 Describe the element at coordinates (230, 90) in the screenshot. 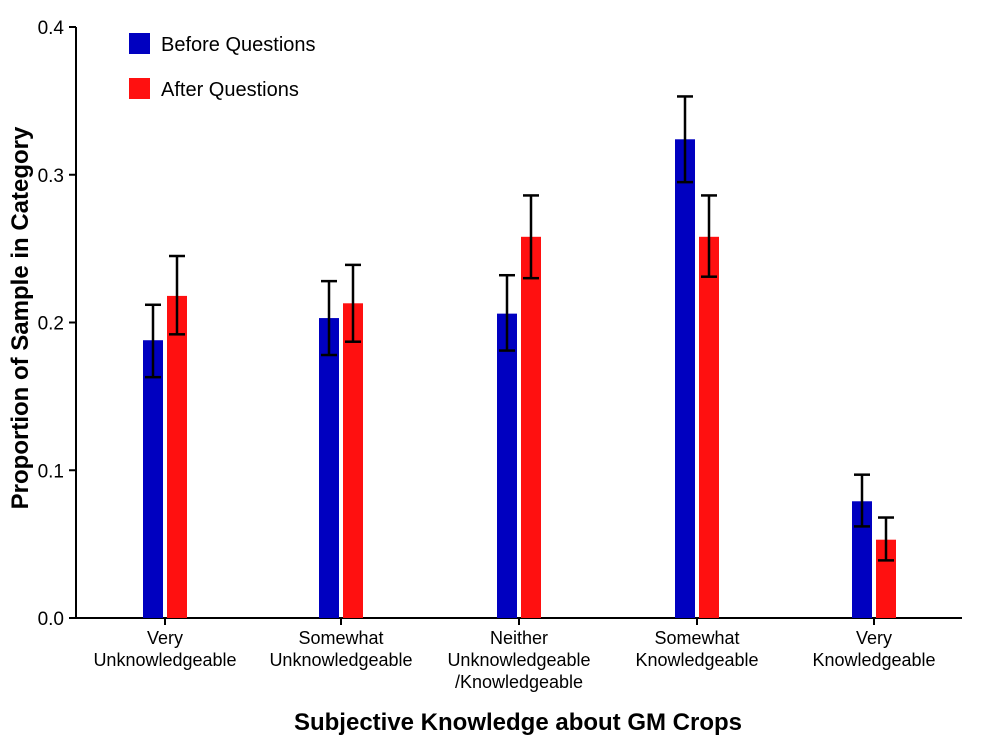

I see `legend-label: After Questions` at that location.